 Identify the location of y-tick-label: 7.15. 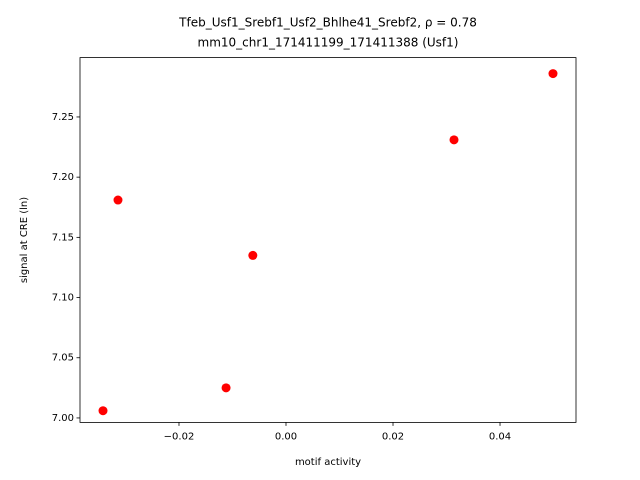
(63, 237).